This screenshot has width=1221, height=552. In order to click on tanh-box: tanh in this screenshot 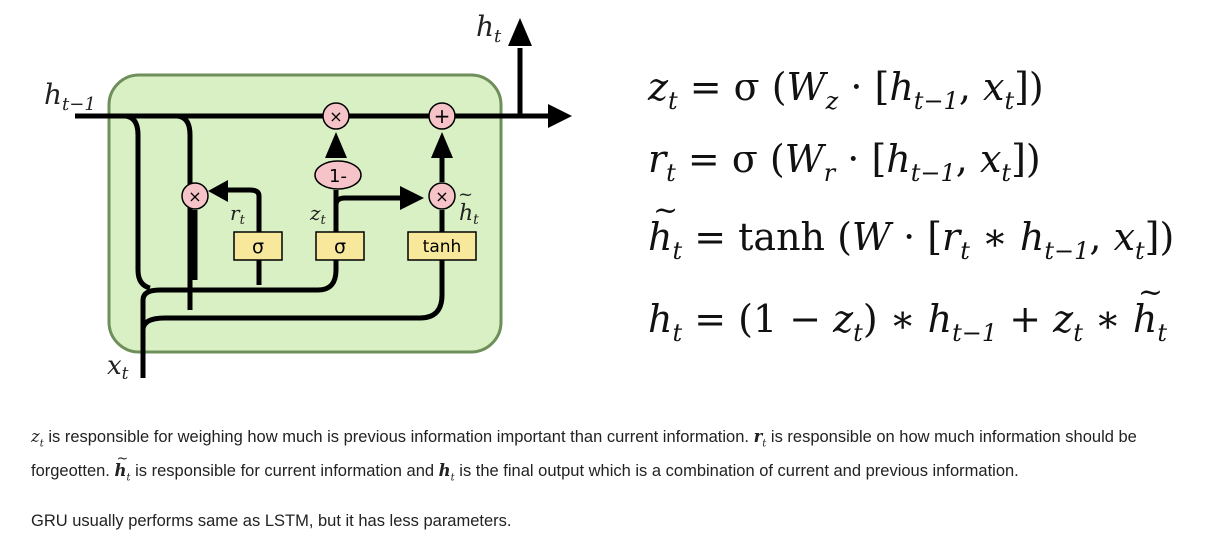, I will do `click(442, 246)`.